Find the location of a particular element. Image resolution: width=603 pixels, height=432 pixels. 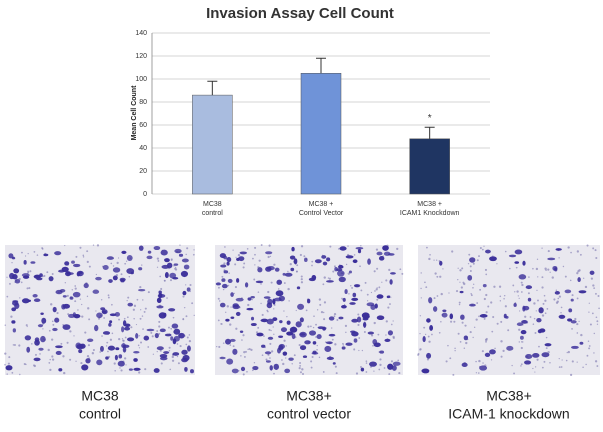

x-tick-label: Control Vector is located at coordinates (321, 213).